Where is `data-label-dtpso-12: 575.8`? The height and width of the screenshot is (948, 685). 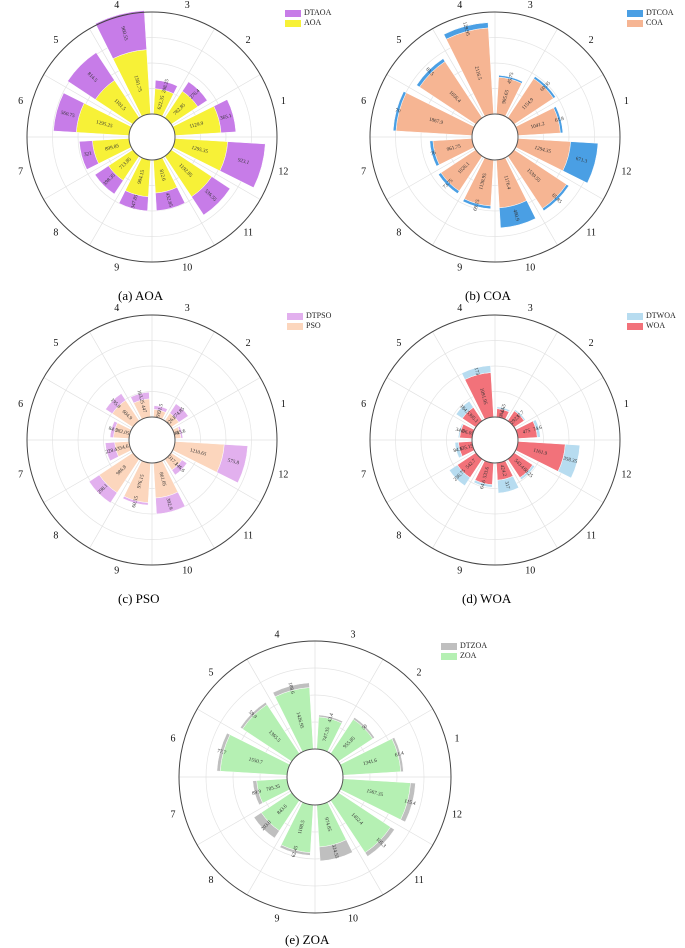 data-label-dtpso-12: 575.8 is located at coordinates (233, 462).